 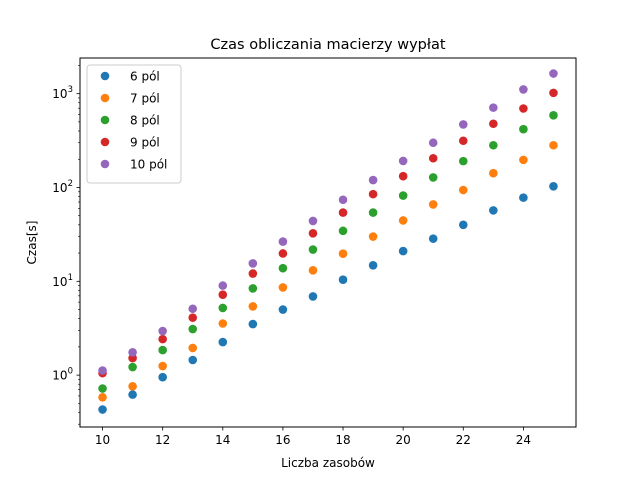 I want to click on legend-label: 8 pól, so click(x=145, y=121).